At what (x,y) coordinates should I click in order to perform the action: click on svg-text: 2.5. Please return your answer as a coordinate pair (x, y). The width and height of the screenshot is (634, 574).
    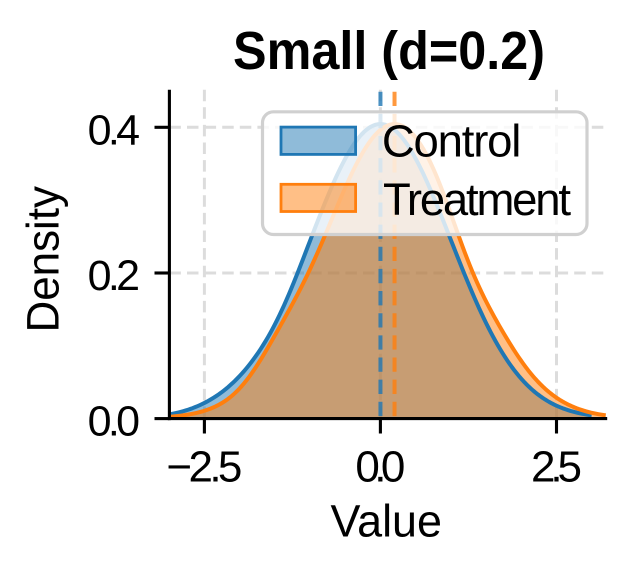
    Looking at the image, I should click on (556, 466).